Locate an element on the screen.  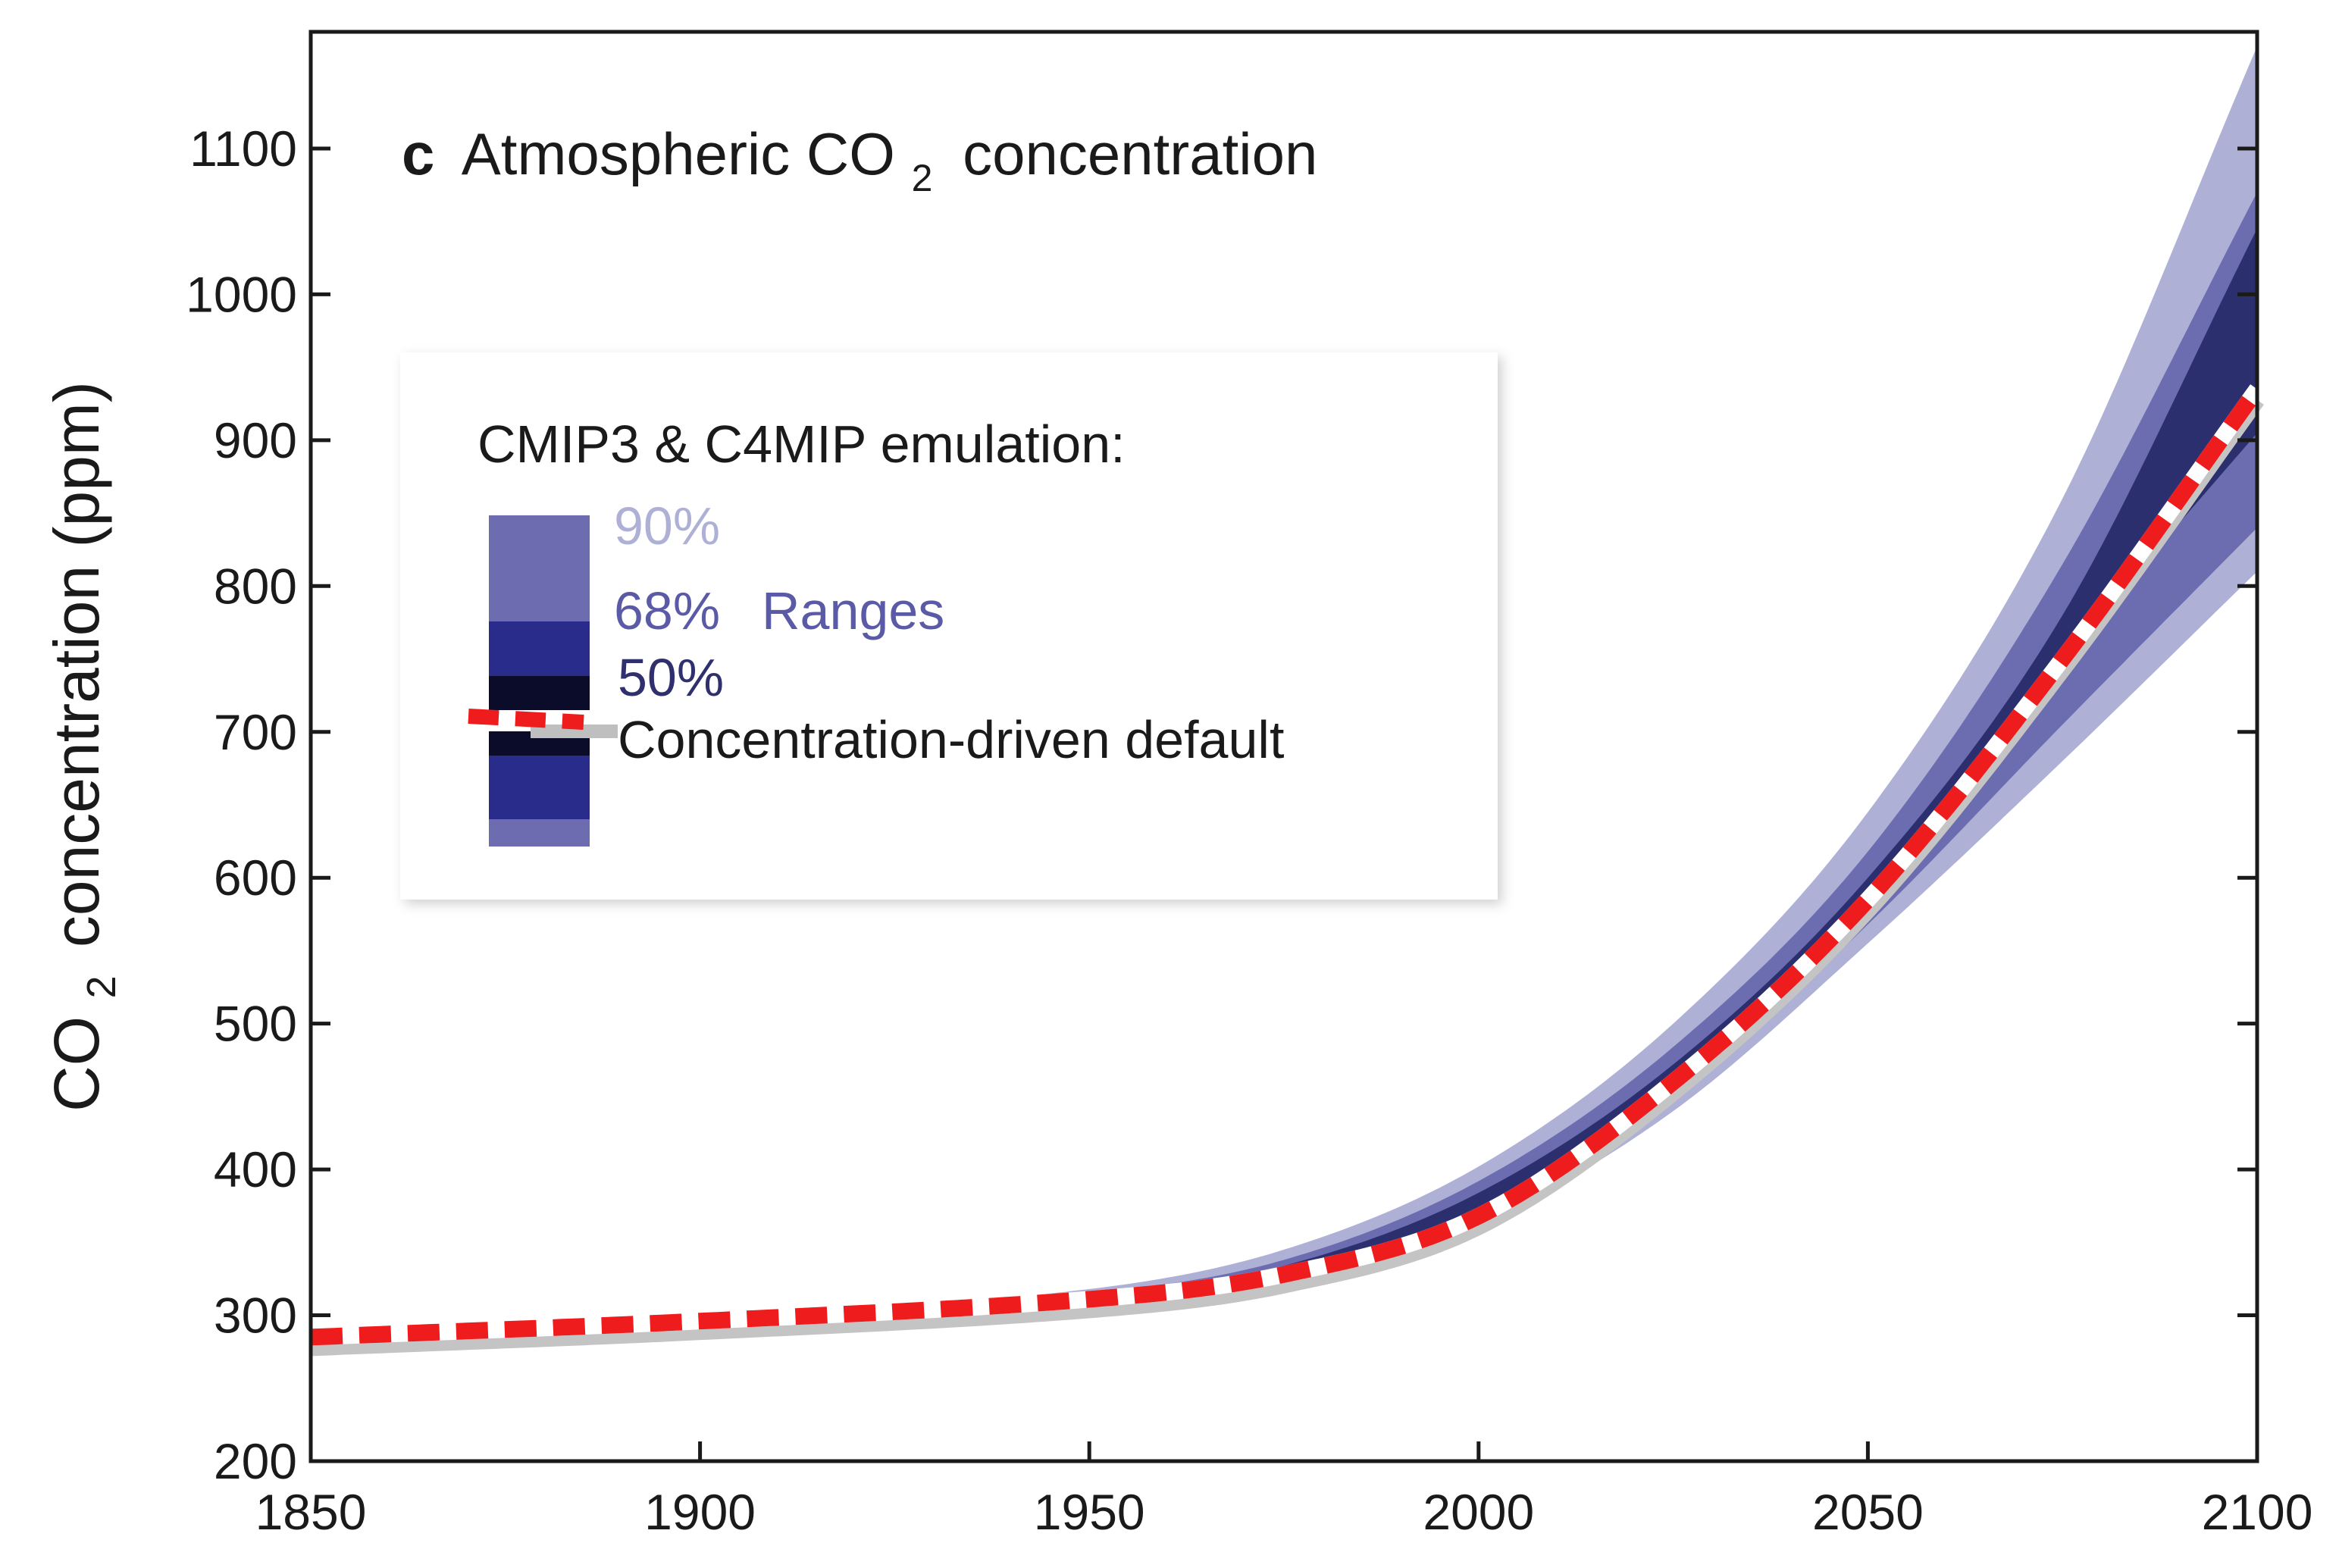
x-tick-label: 2000 is located at coordinates (1479, 1512).